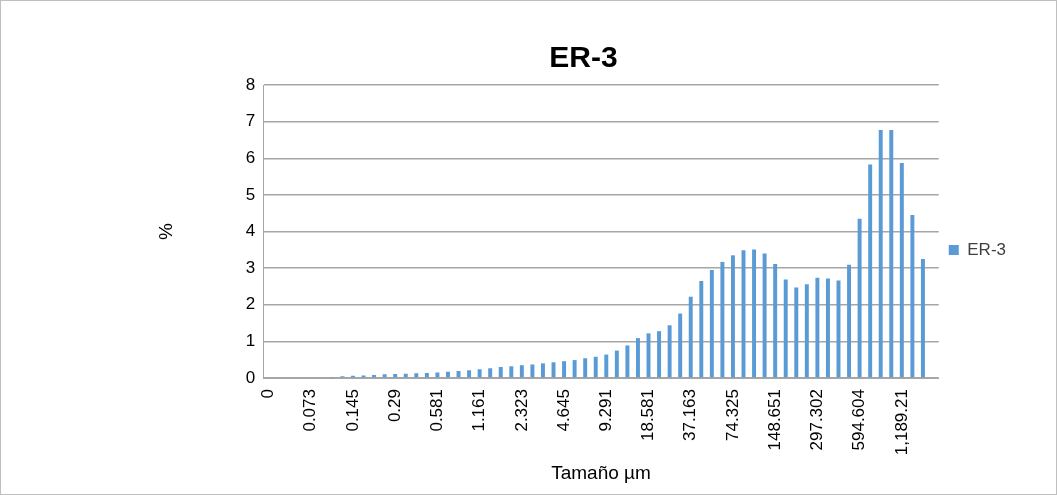 This screenshot has height=495, width=1057. What do you see at coordinates (859, 420) in the screenshot?
I see `x-tick-label: 594.604` at bounding box center [859, 420].